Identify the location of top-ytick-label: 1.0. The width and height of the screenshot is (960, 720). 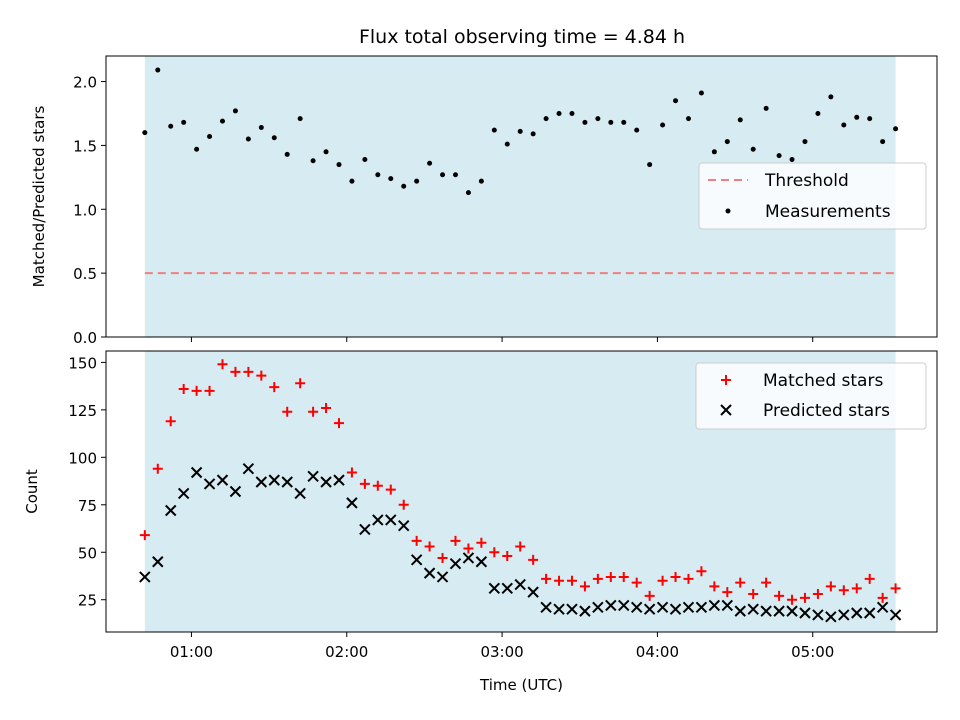
(85, 210).